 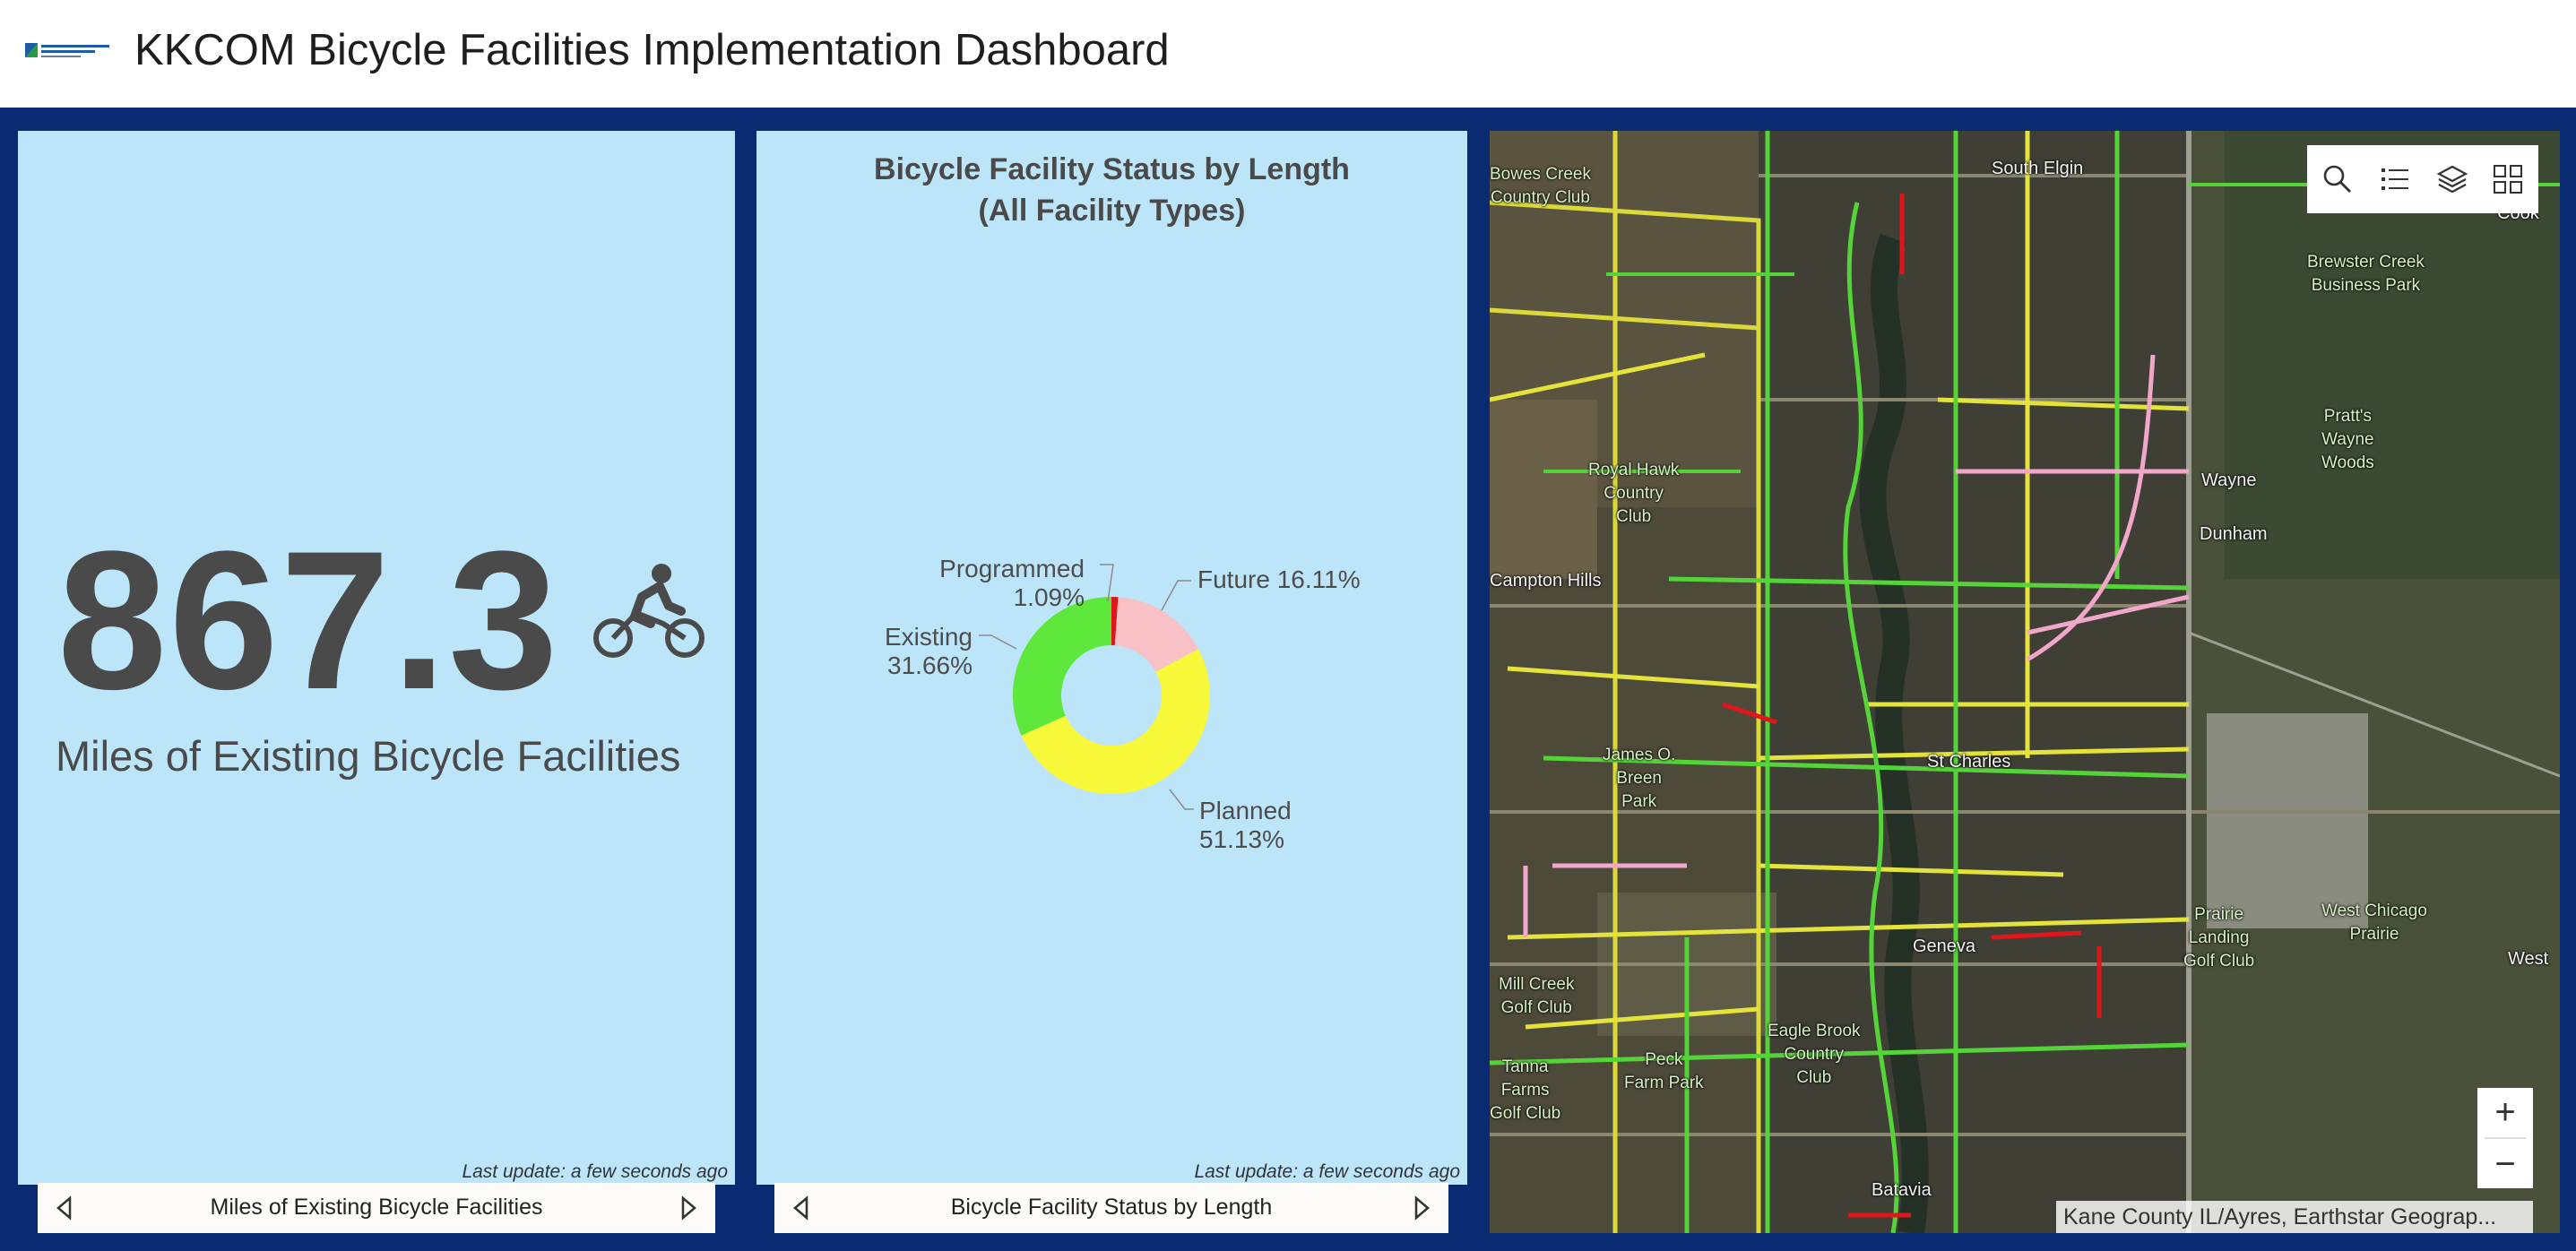 What do you see at coordinates (2422, 179) in the screenshot?
I see `map-toolbar` at bounding box center [2422, 179].